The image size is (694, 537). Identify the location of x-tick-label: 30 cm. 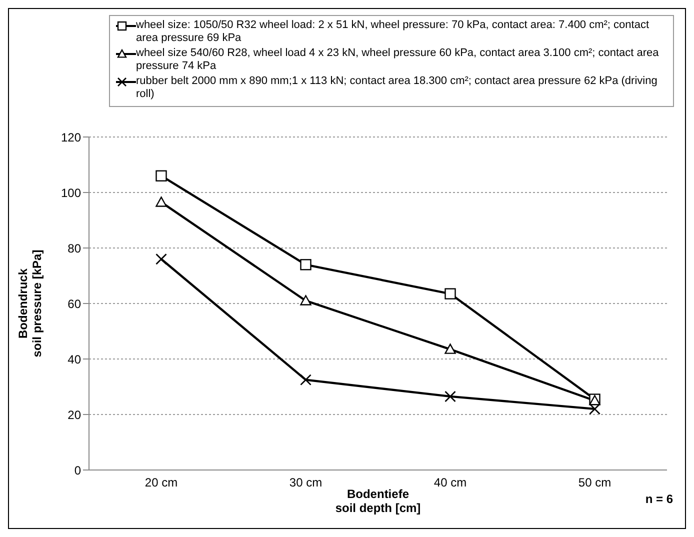
(305, 483).